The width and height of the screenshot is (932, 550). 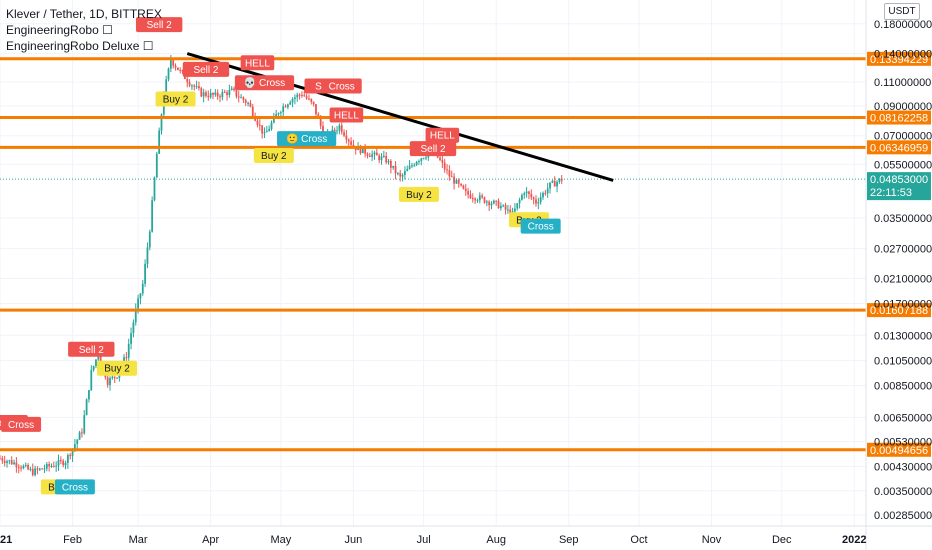 What do you see at coordinates (899, 451) in the screenshot?
I see `hline-price-label: 0.00494656` at bounding box center [899, 451].